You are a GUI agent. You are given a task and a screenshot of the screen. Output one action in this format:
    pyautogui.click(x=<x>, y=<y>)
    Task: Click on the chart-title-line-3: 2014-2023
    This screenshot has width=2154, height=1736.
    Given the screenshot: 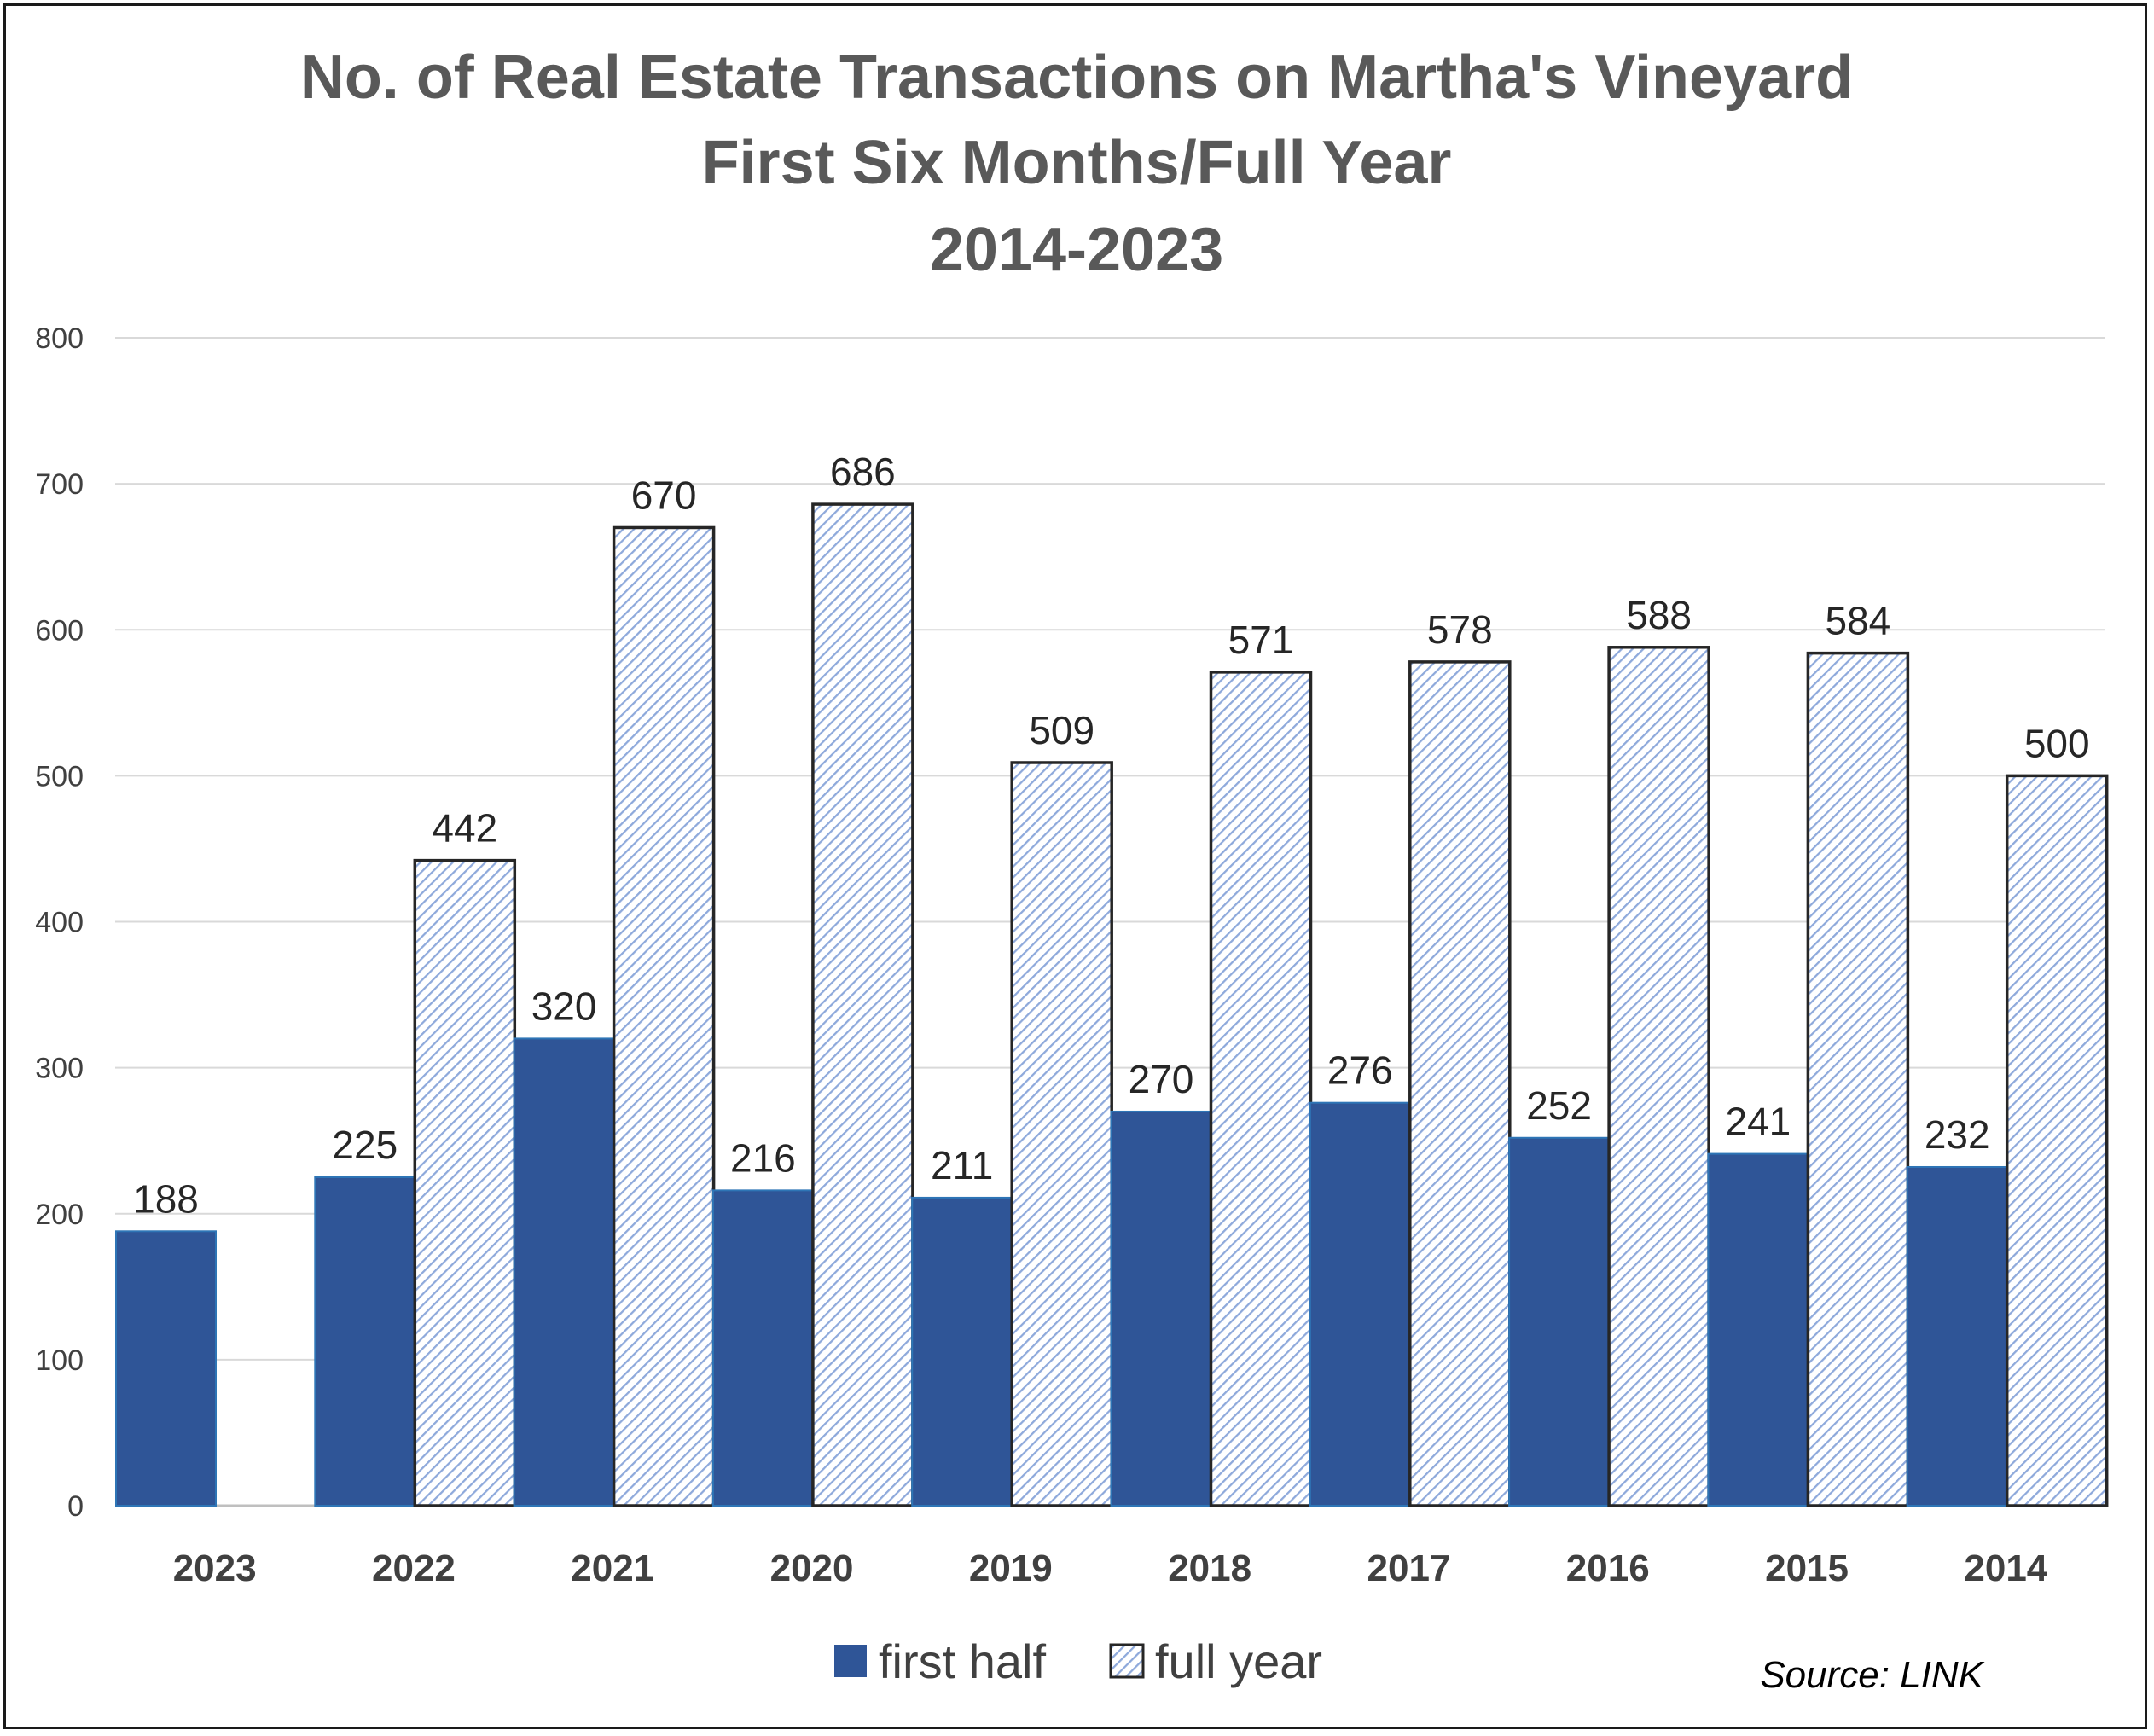 What is the action you would take?
    pyautogui.click(x=1076, y=250)
    